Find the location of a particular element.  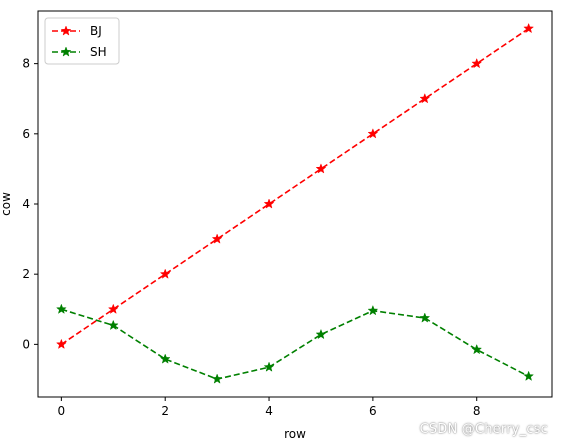

y-tick-label: 6 is located at coordinates (26, 134).